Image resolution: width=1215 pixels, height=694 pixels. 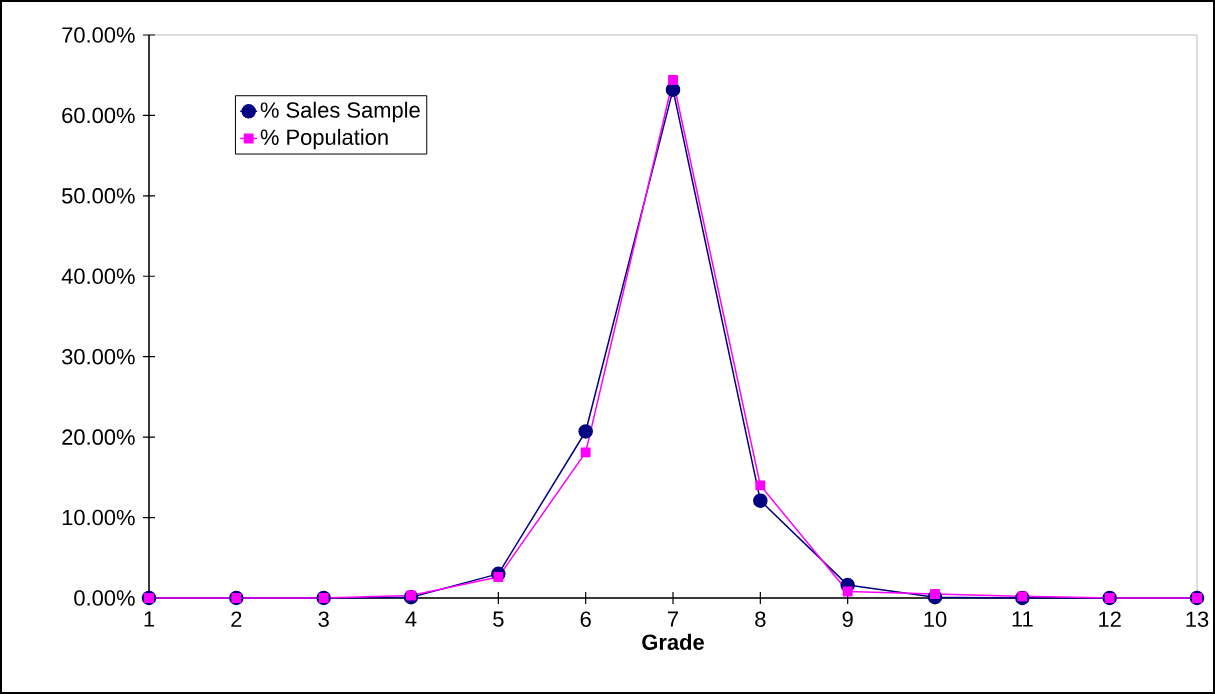 I want to click on x-tick-label: 13, so click(x=1197, y=619).